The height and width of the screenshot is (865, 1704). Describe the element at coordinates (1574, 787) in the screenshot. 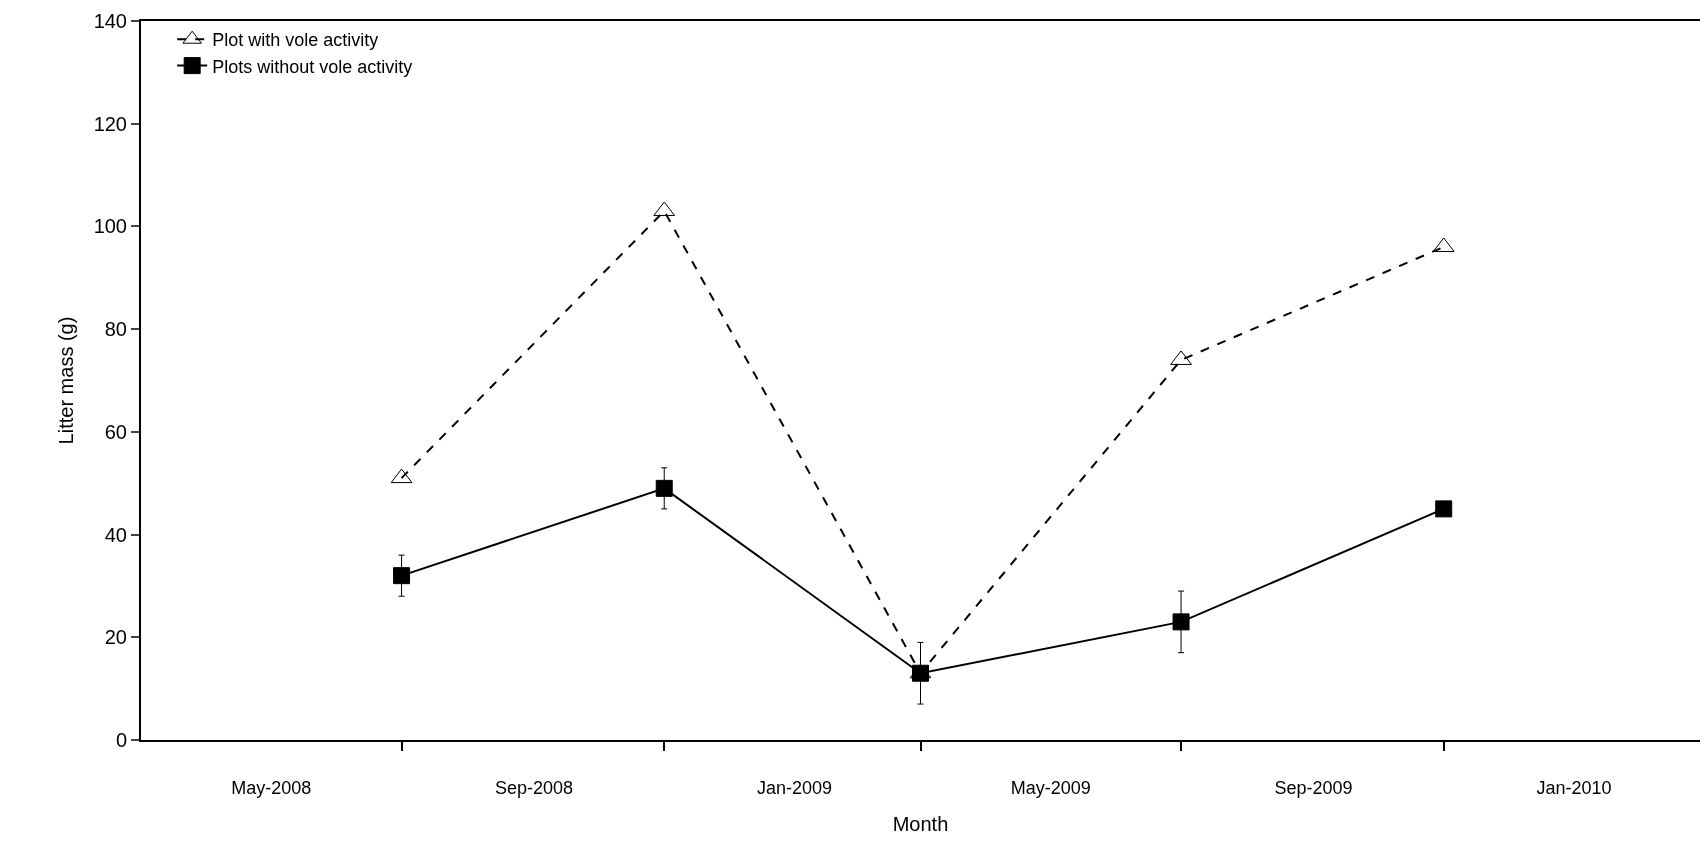

I see `x-tick-label: Jan-2010` at that location.